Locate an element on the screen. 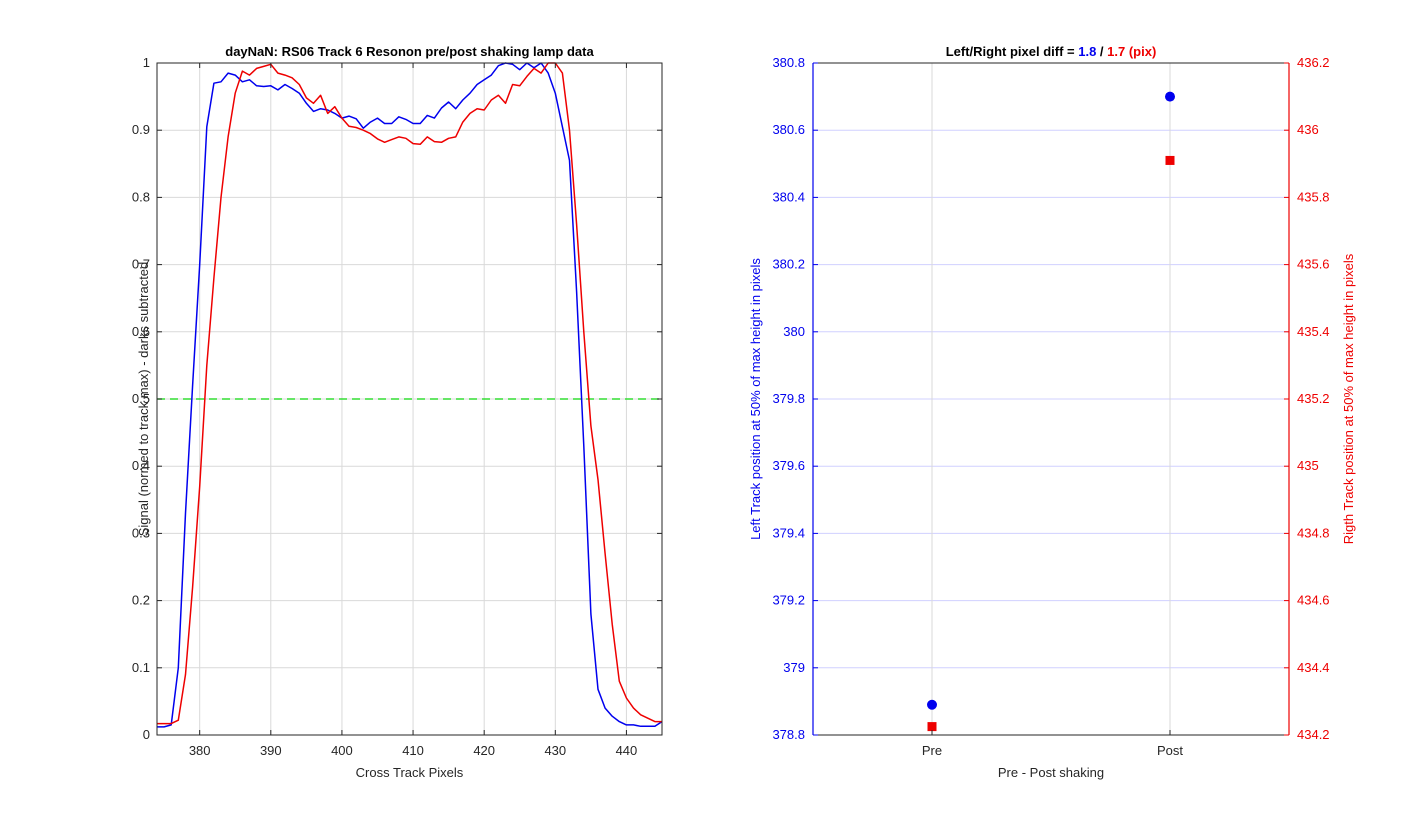 Image resolution: width=1425 pixels, height=825 pixels. right-chart-title-prefix: Left/Right pixel diff = is located at coordinates (1012, 51).